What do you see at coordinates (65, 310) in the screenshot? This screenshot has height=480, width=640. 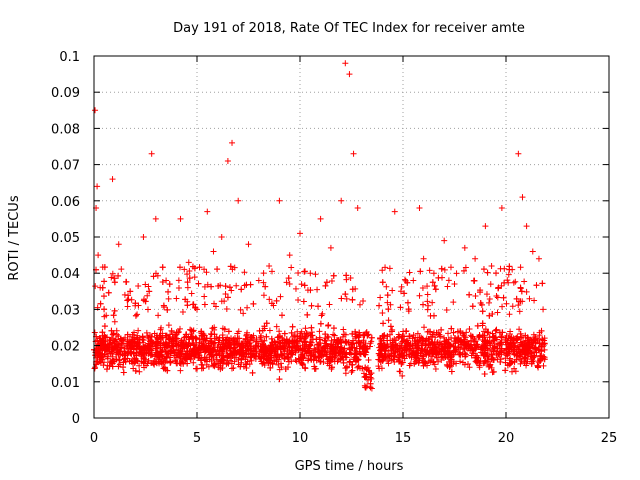 I see `y-tick-label: 0.03` at bounding box center [65, 310].